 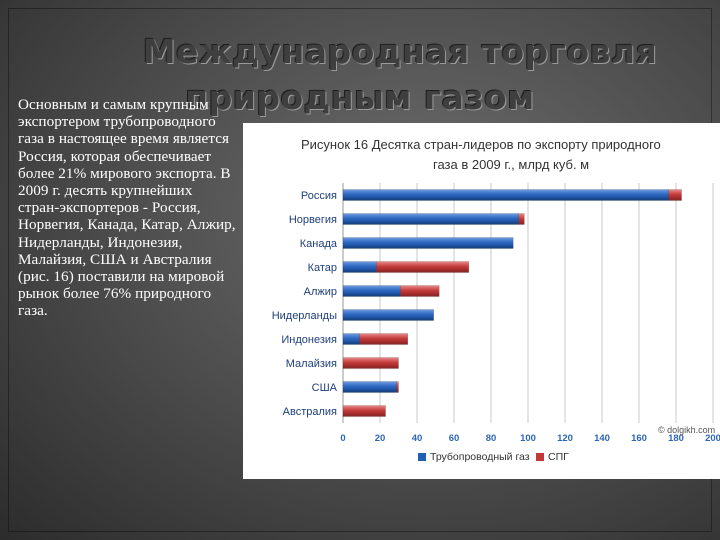 What do you see at coordinates (320, 292) in the screenshot?
I see `category-label: Алжир` at bounding box center [320, 292].